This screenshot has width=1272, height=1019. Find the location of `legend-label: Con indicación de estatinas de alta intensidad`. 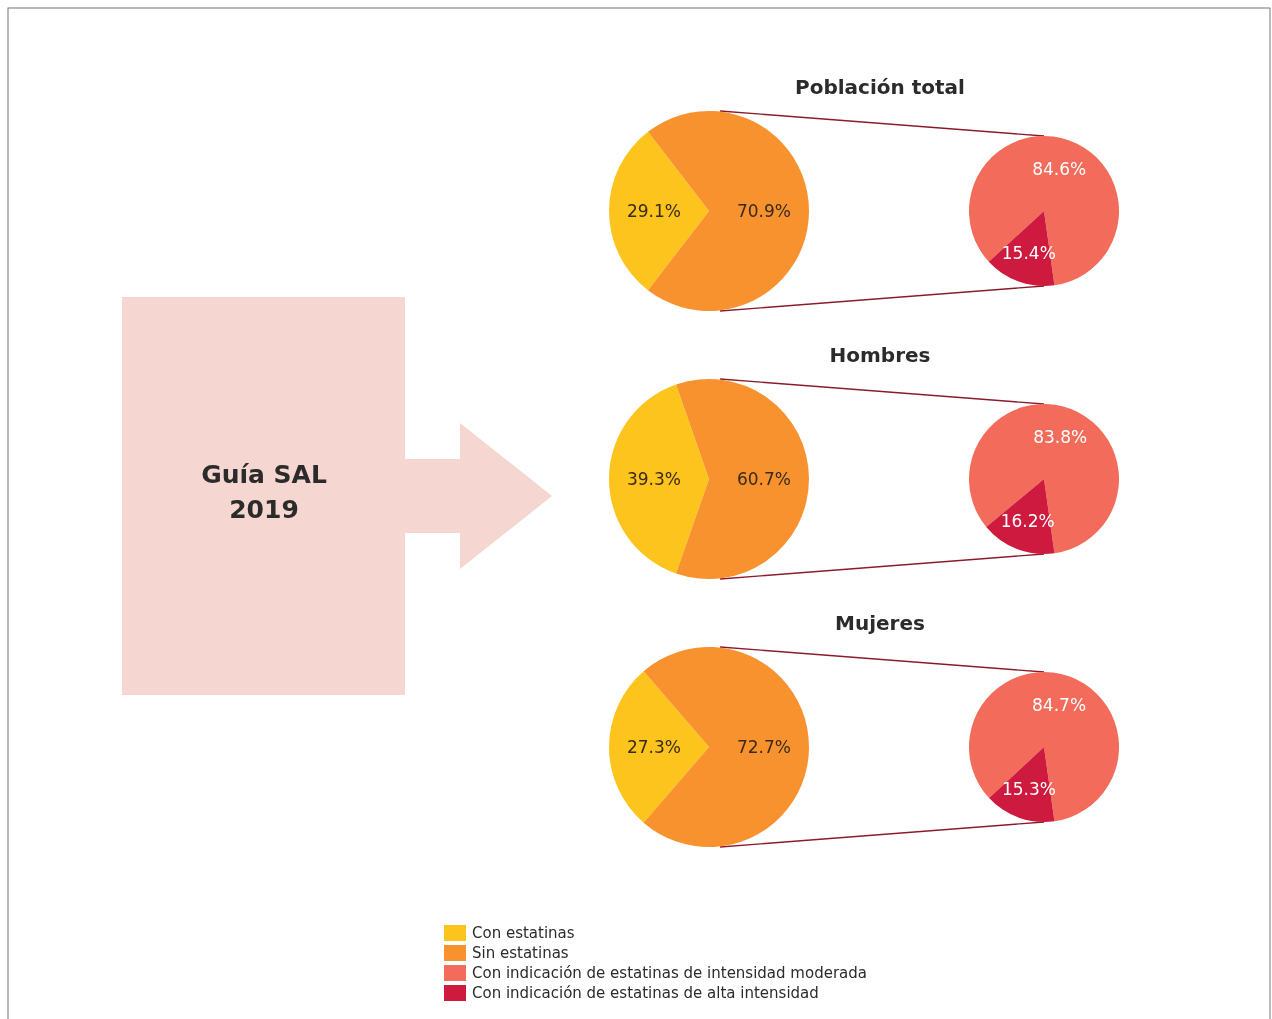

legend-label: Con indicación de estatinas de alta intensidad is located at coordinates (645, 993).